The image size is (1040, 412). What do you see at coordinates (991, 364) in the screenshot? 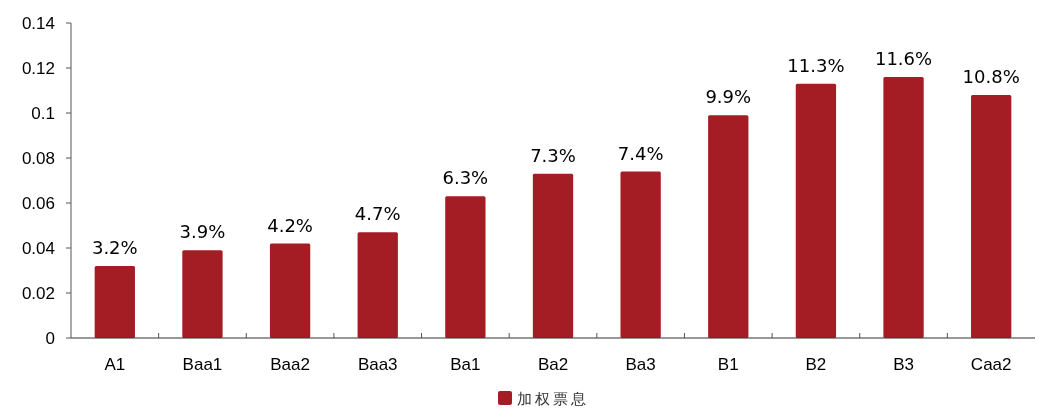
I see `x-tick-label: Caa2` at bounding box center [991, 364].